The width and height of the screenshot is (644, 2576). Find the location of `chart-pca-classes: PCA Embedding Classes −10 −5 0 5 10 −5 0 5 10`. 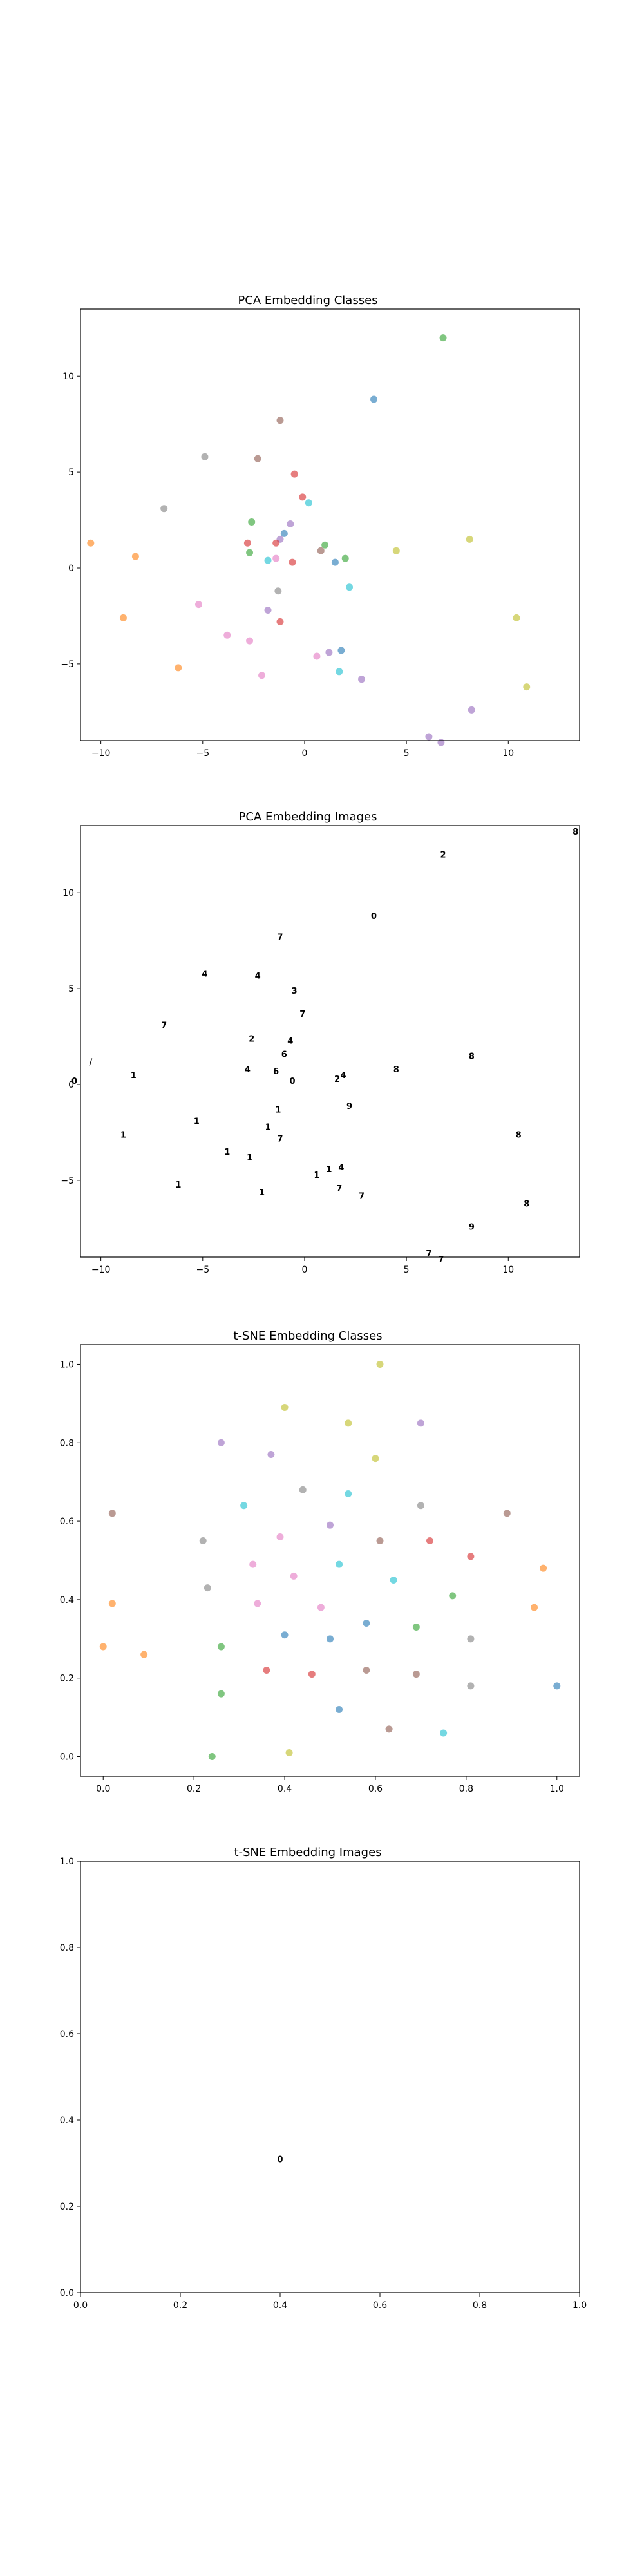

chart-pca-classes: PCA Embedding Classes −10 −5 0 5 10 −5 0 5 10 is located at coordinates (320, 526).